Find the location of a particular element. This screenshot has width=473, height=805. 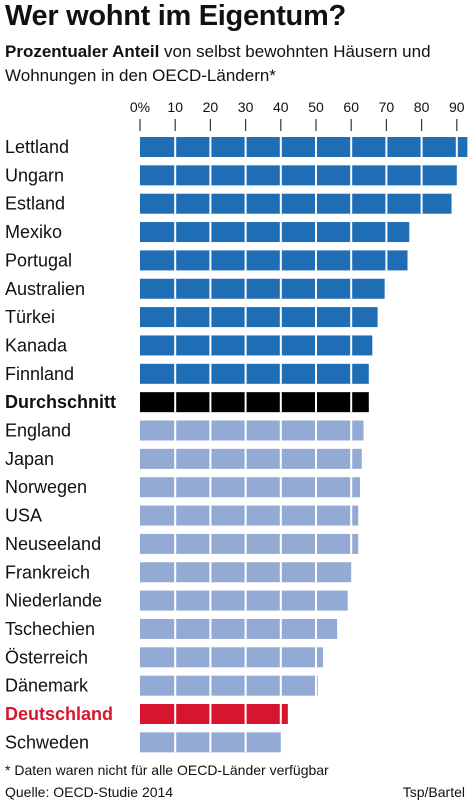

category-label: Frankreich is located at coordinates (47, 572).